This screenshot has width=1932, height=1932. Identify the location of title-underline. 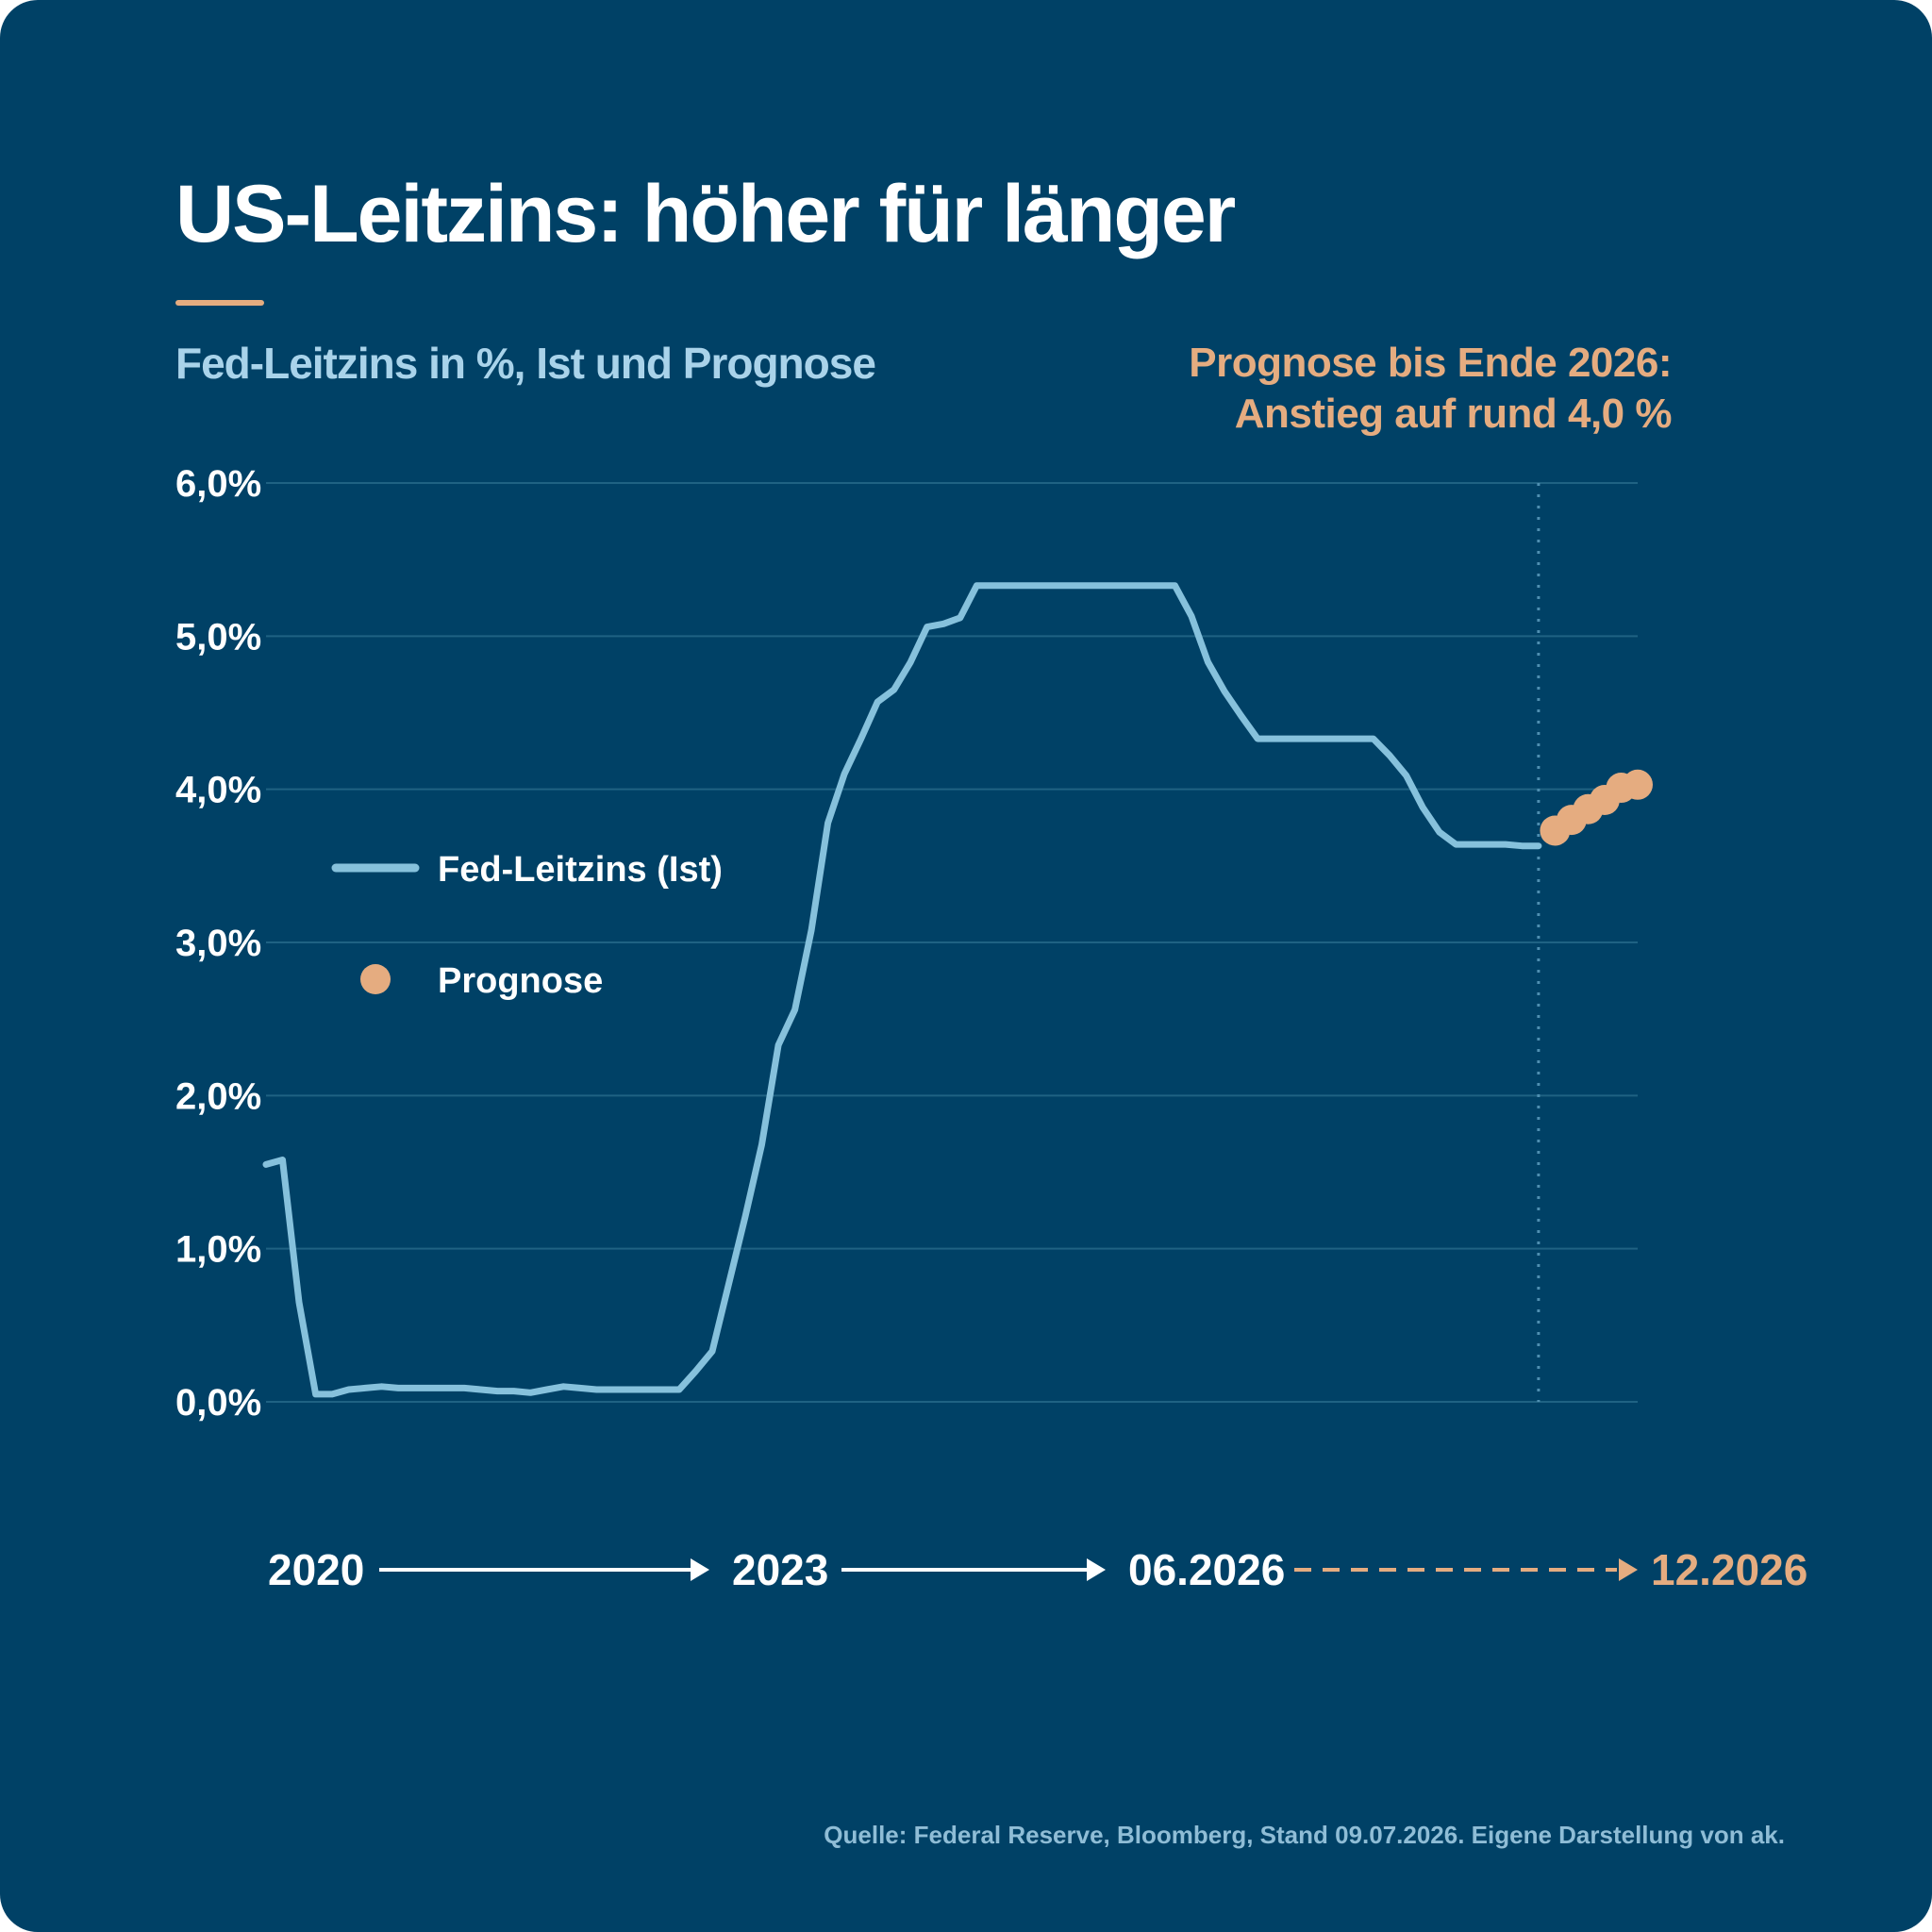
(220, 303).